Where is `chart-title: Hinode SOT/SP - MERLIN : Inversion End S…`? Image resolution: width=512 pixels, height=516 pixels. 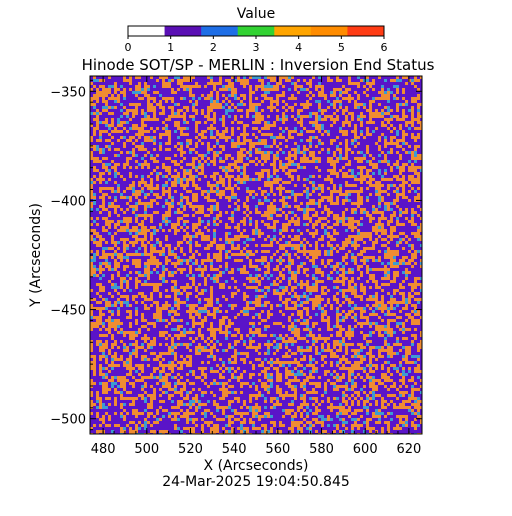
chart-title: Hinode SOT/SP - MERLIN : Inversion End S… is located at coordinates (258, 65).